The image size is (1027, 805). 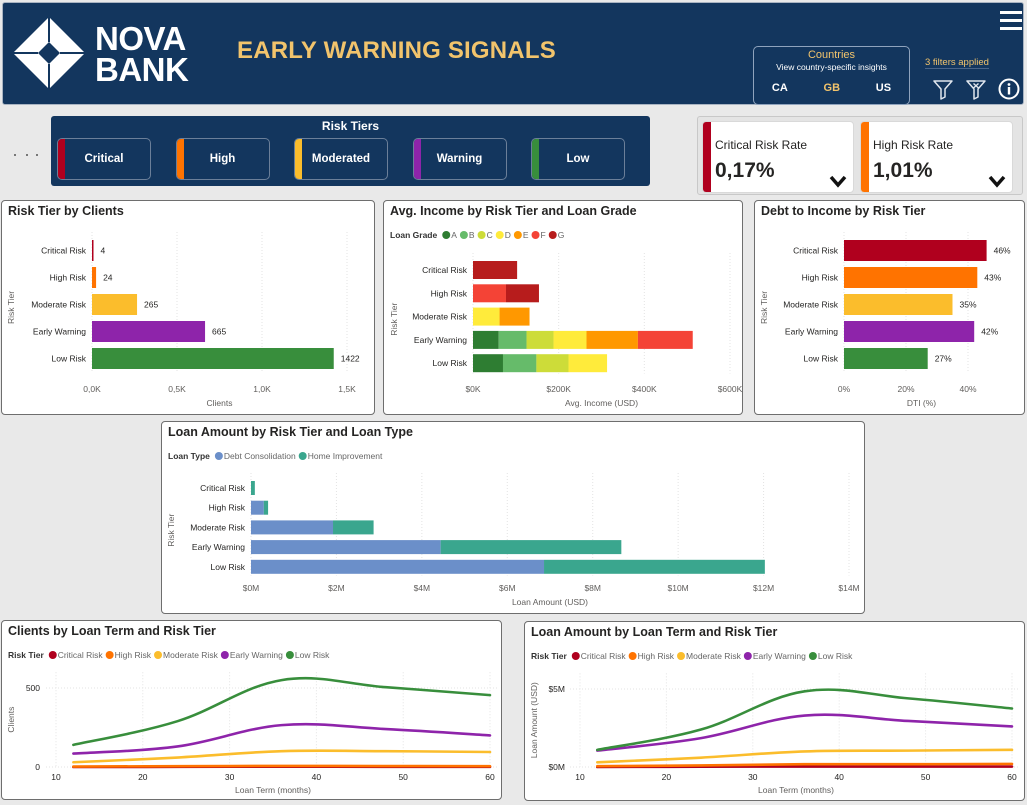 I want to click on legend-item-a: A, so click(x=454, y=235).